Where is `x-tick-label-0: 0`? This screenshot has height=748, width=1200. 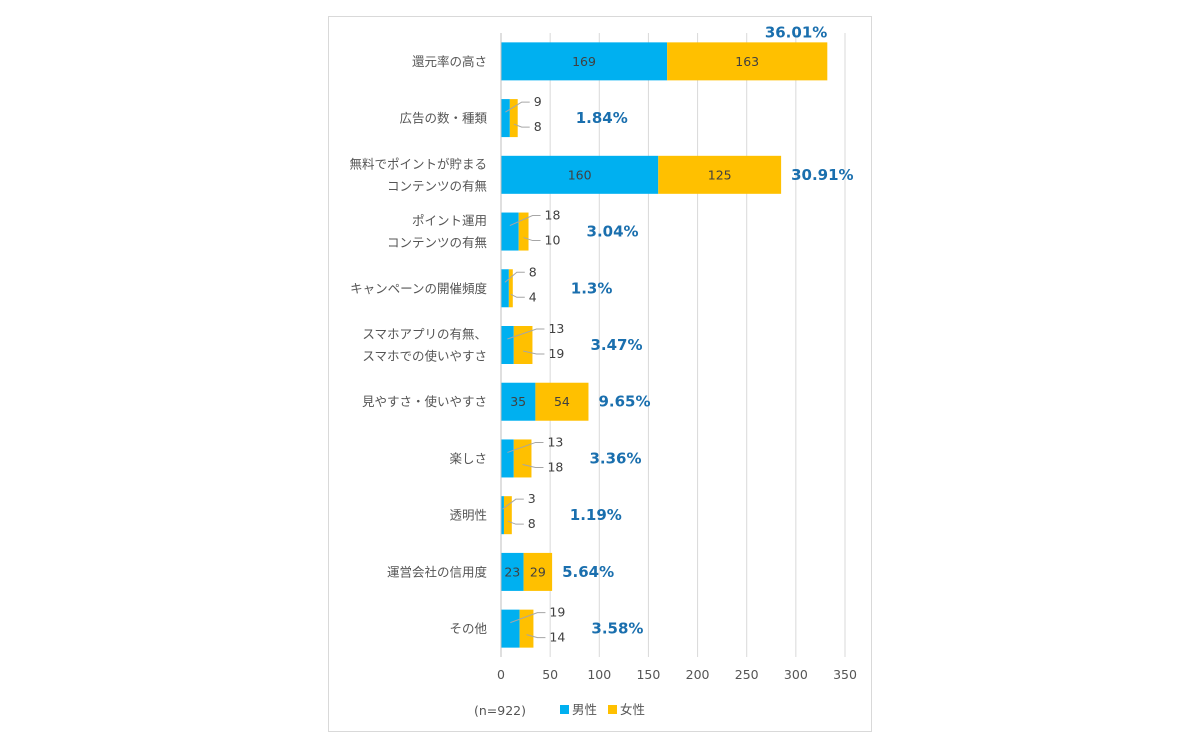
x-tick-label-0: 0 is located at coordinates (501, 674).